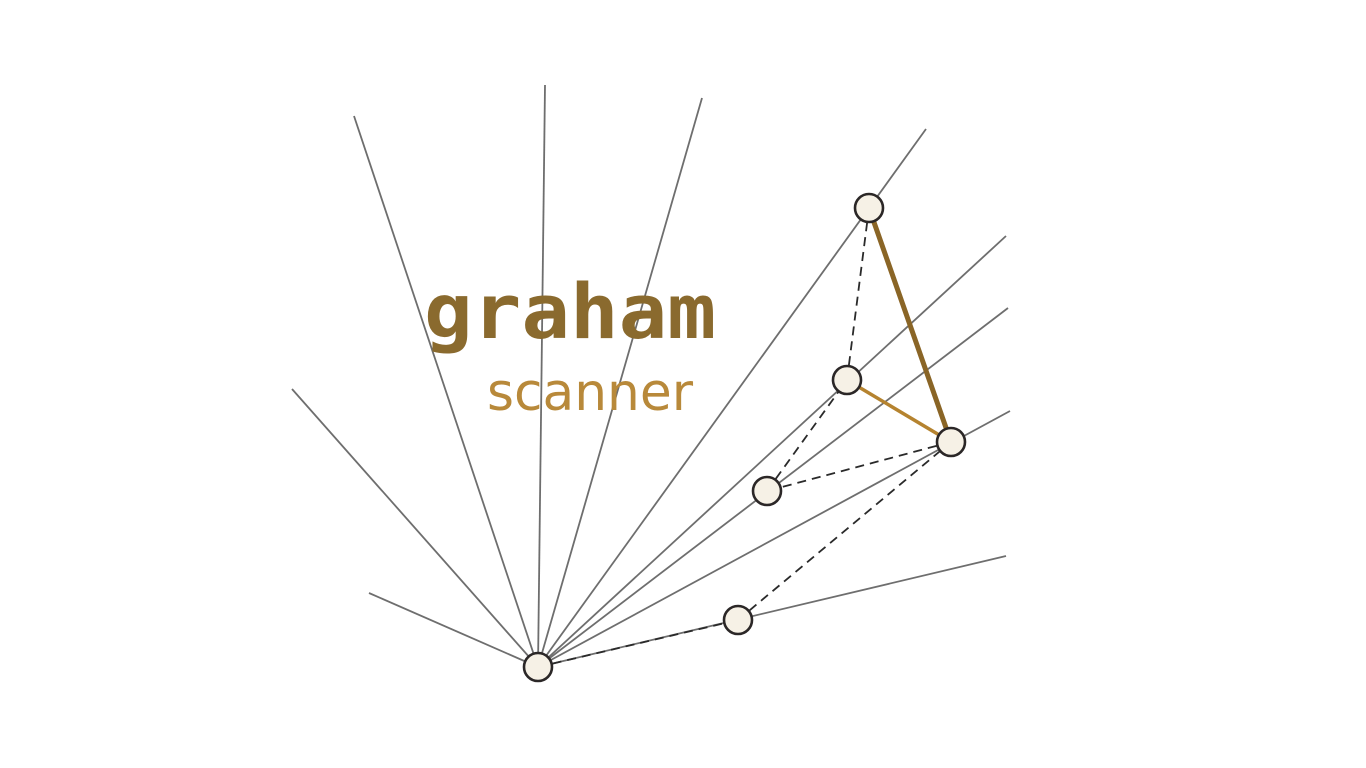  What do you see at coordinates (570, 311) in the screenshot?
I see `logo-title: graham` at bounding box center [570, 311].